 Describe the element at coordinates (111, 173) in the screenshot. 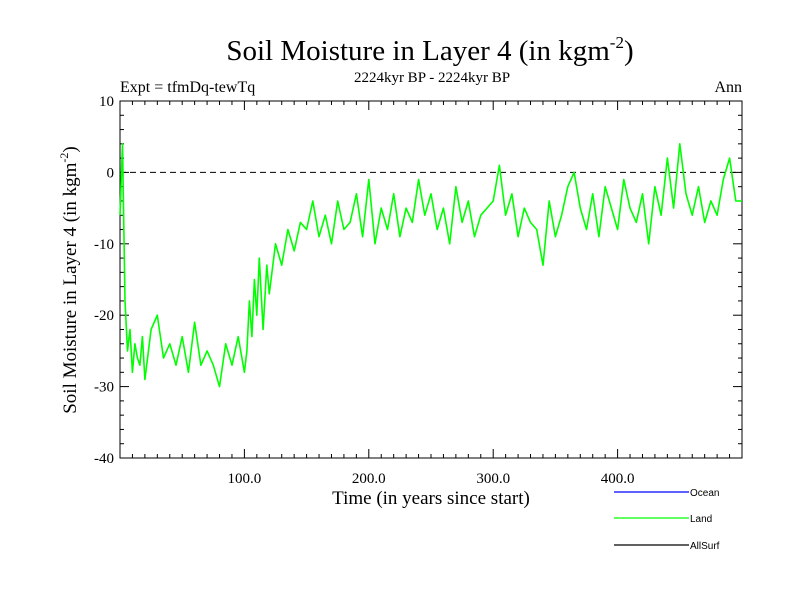

I see `y-tick-label: 0` at that location.